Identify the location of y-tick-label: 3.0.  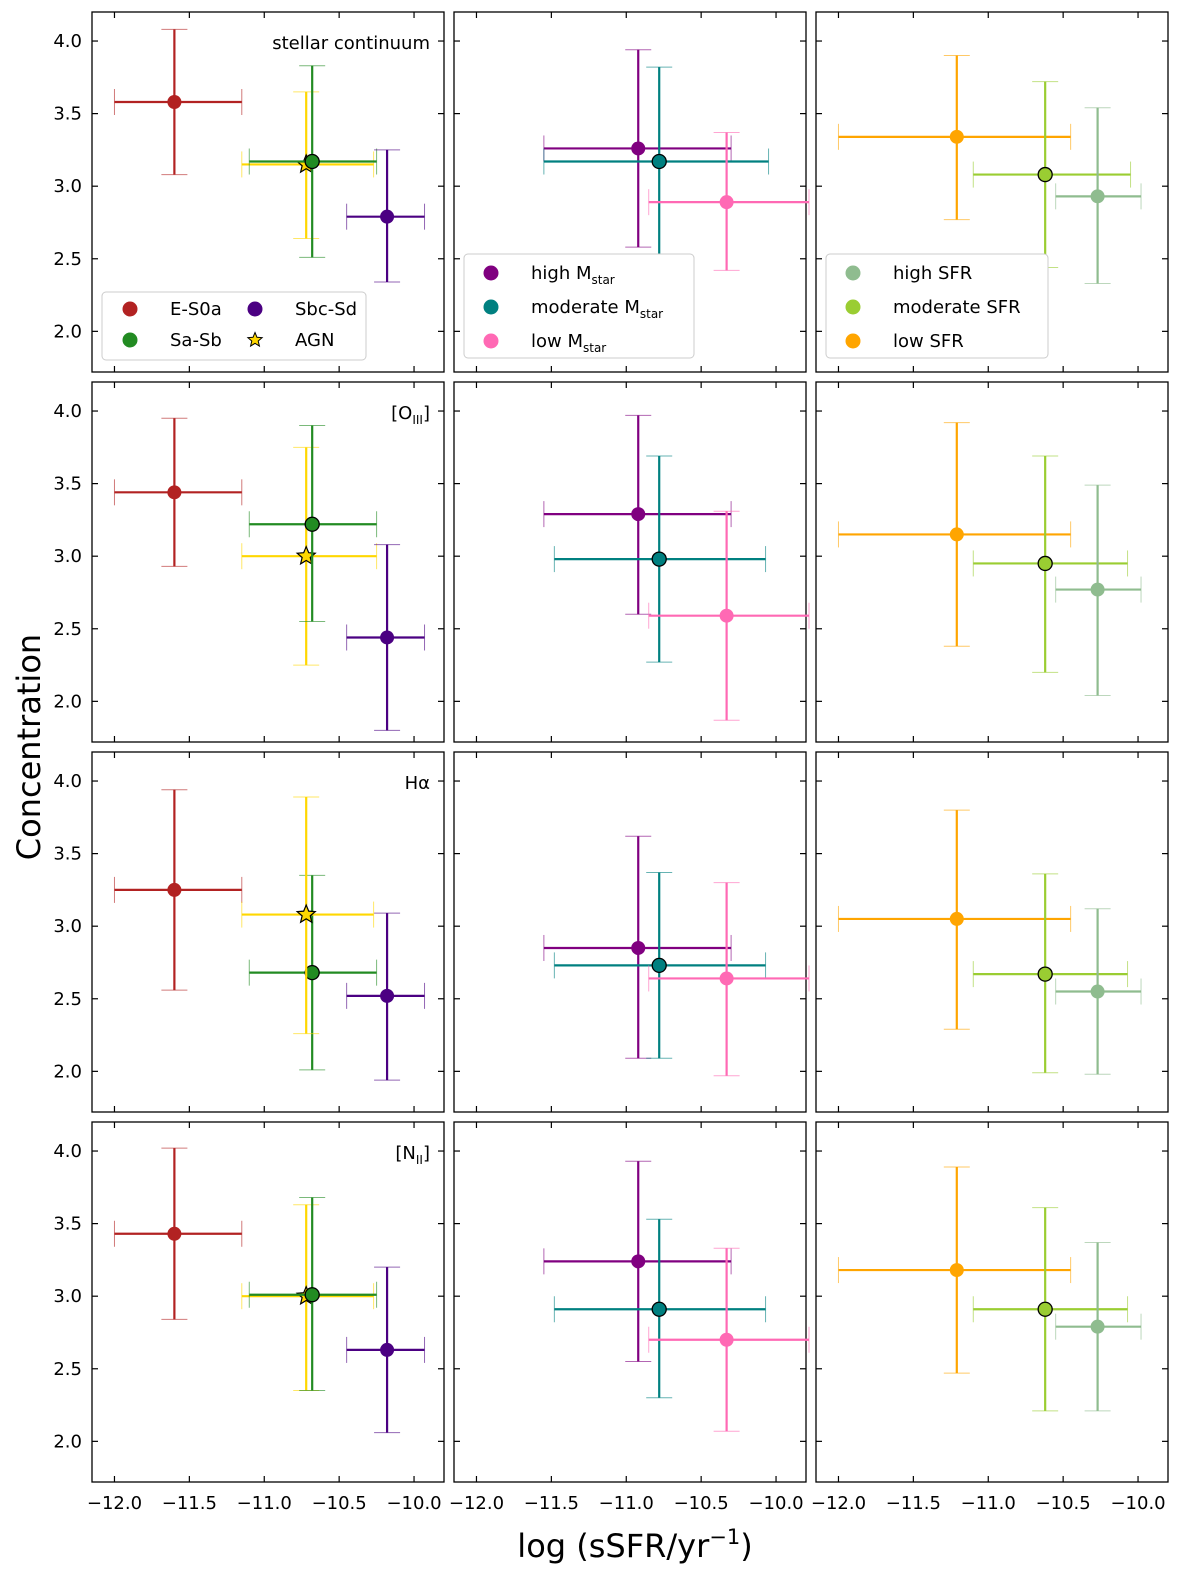
(67, 556).